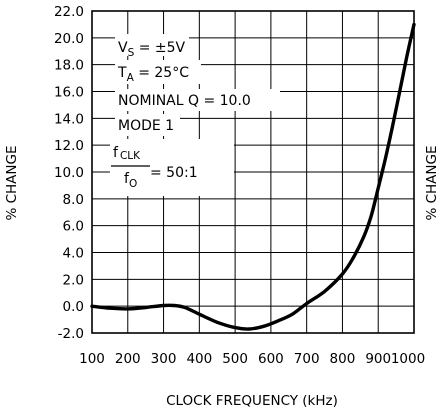 This screenshot has width=438, height=413. I want to click on x-tick-label: 900, so click(378, 359).